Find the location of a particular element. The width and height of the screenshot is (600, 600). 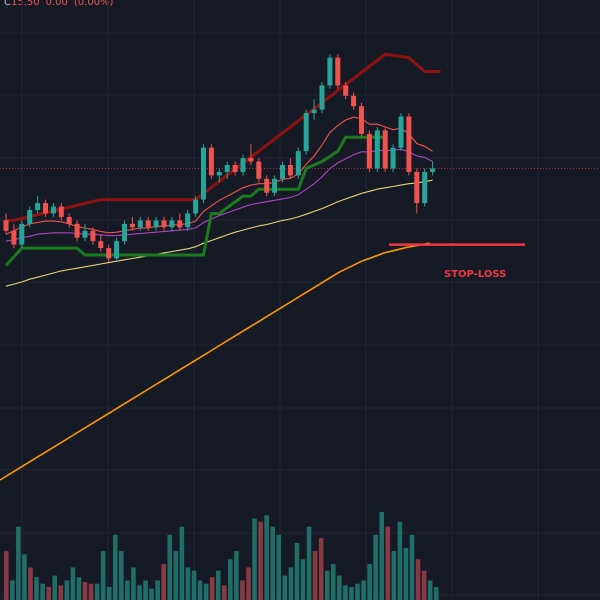

volume-bars is located at coordinates (221, 556).